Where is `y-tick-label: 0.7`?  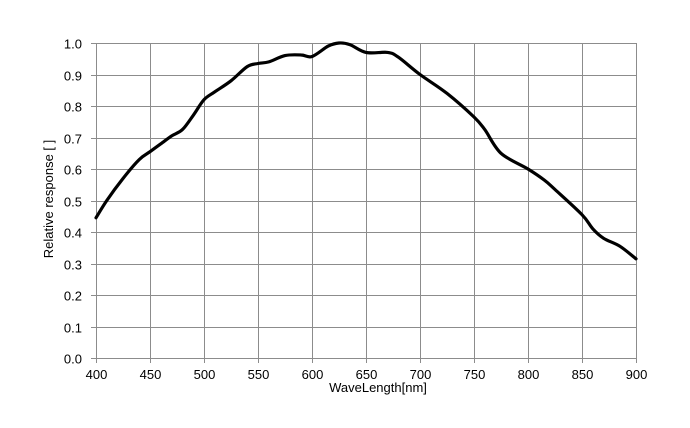
y-tick-label: 0.7 is located at coordinates (73, 139).